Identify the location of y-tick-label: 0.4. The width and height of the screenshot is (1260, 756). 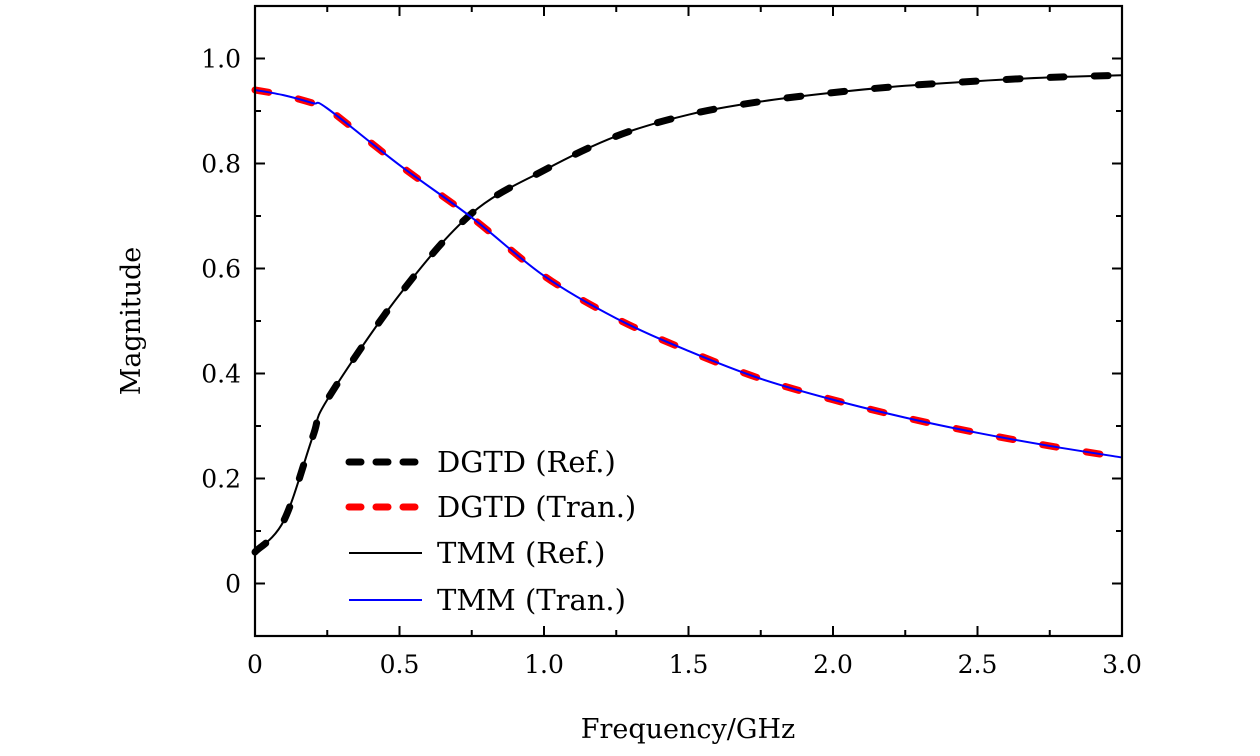
(221, 374).